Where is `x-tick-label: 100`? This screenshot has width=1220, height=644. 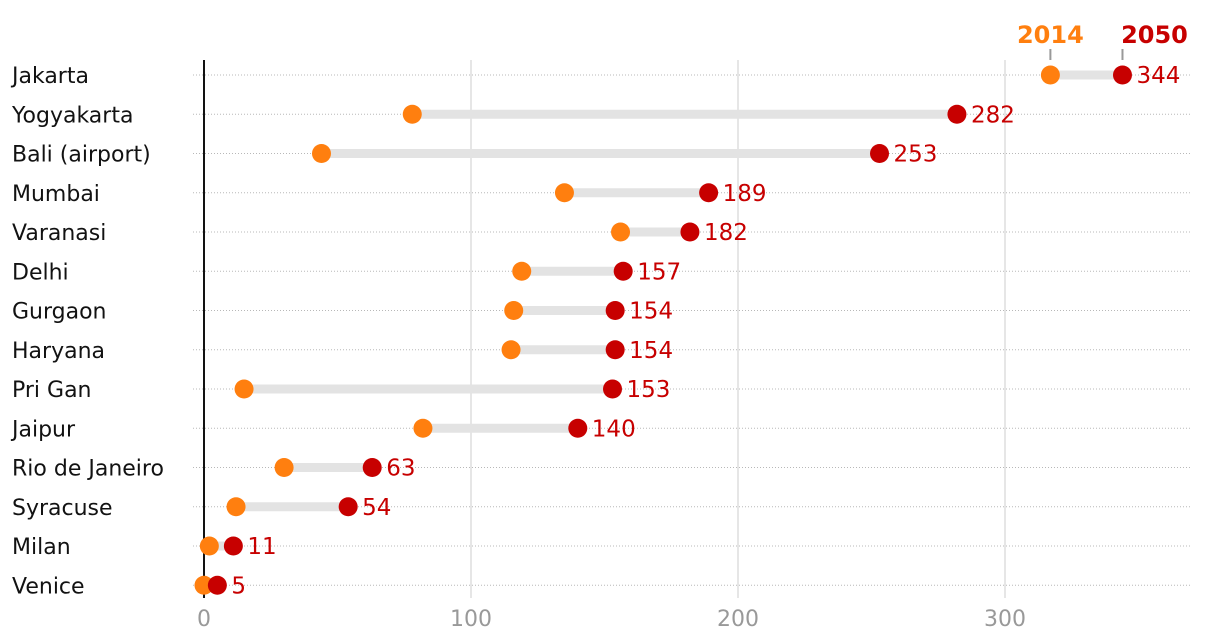 x-tick-label: 100 is located at coordinates (471, 619).